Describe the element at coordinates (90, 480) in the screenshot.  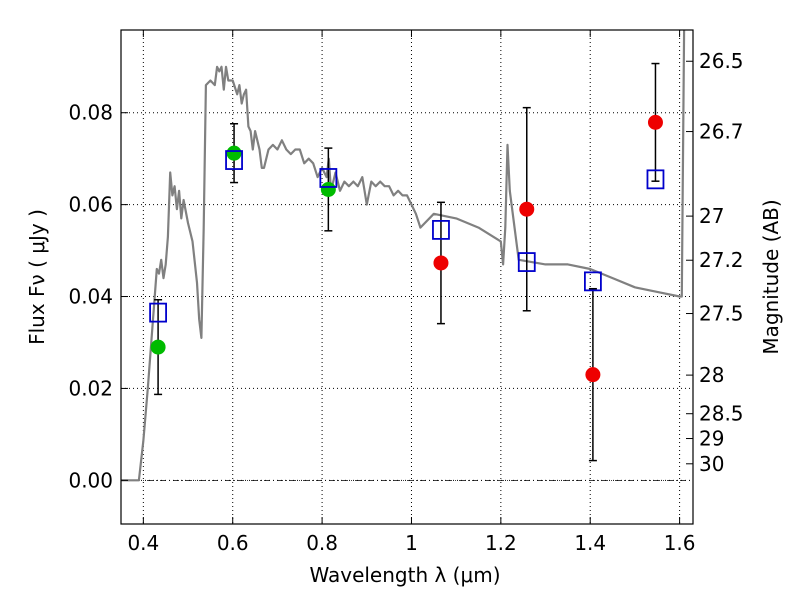
I see `y-tick-label: 0.00` at that location.